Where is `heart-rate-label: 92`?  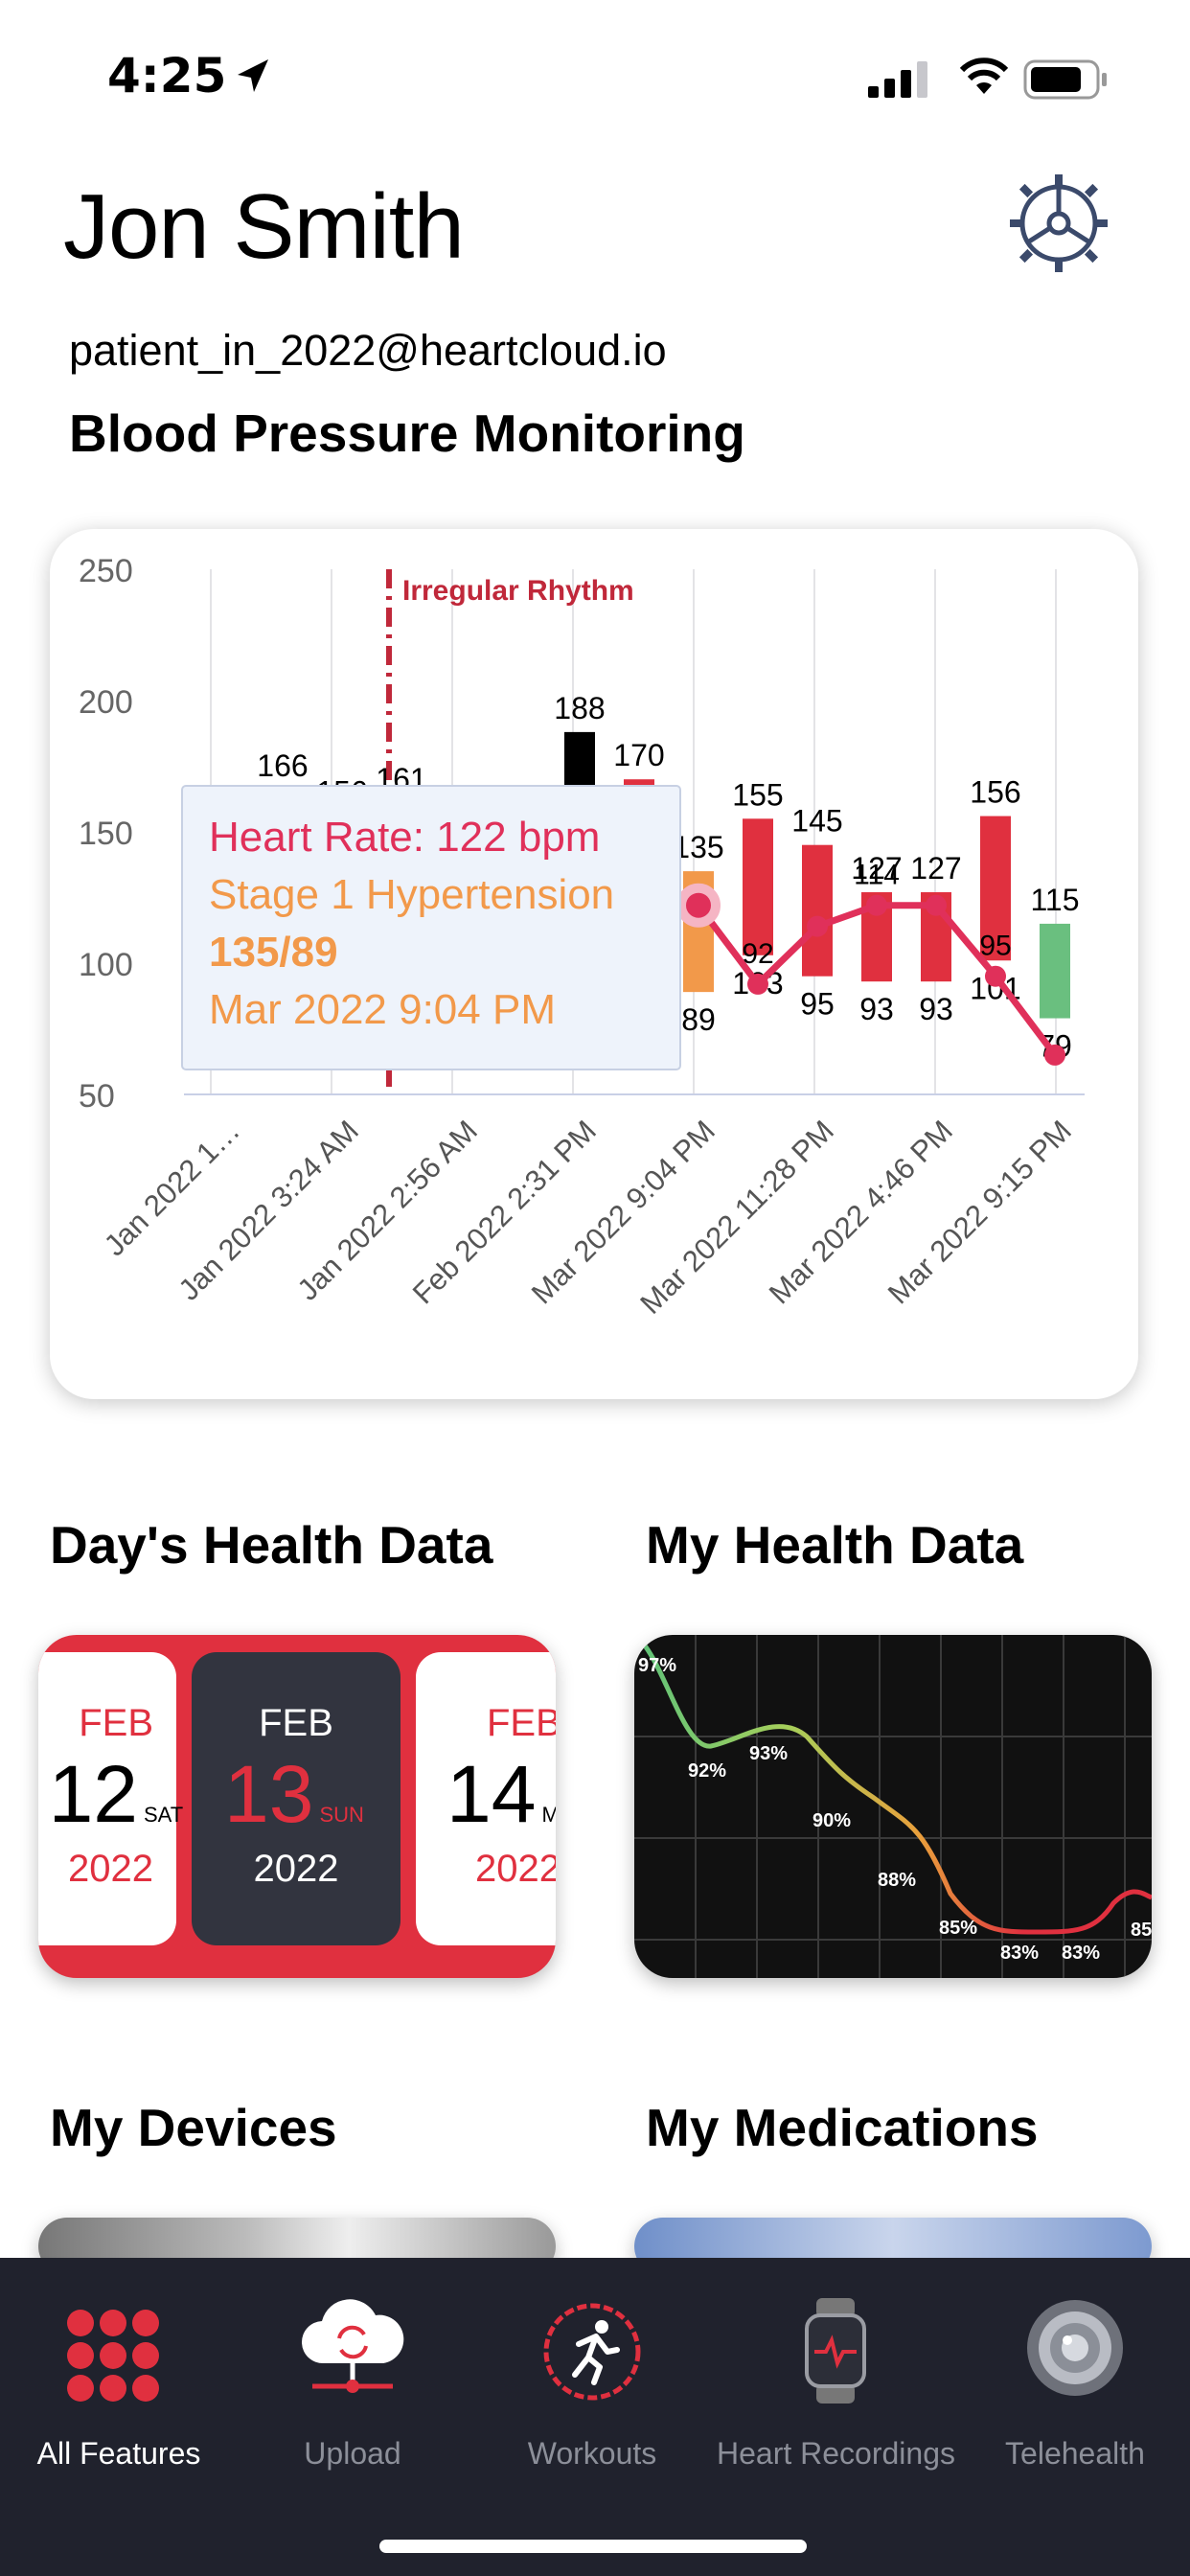
heart-rate-label: 92 is located at coordinates (758, 954).